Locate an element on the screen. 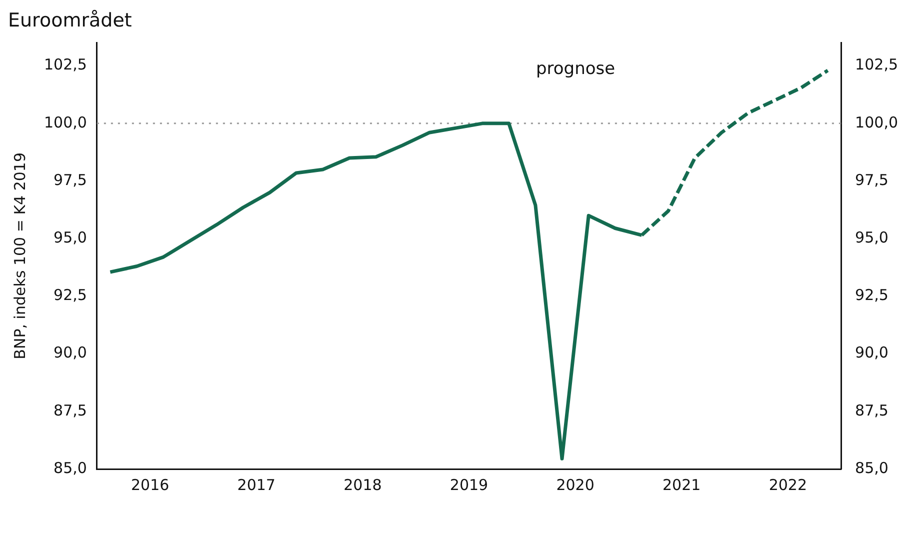  y2-tick-label: 87,5 is located at coordinates (871, 410).